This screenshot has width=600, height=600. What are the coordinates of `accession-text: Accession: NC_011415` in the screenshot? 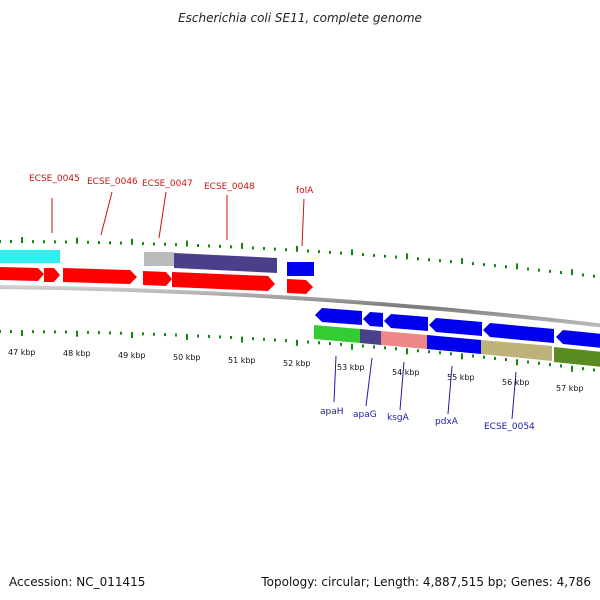 It's located at (77, 582).